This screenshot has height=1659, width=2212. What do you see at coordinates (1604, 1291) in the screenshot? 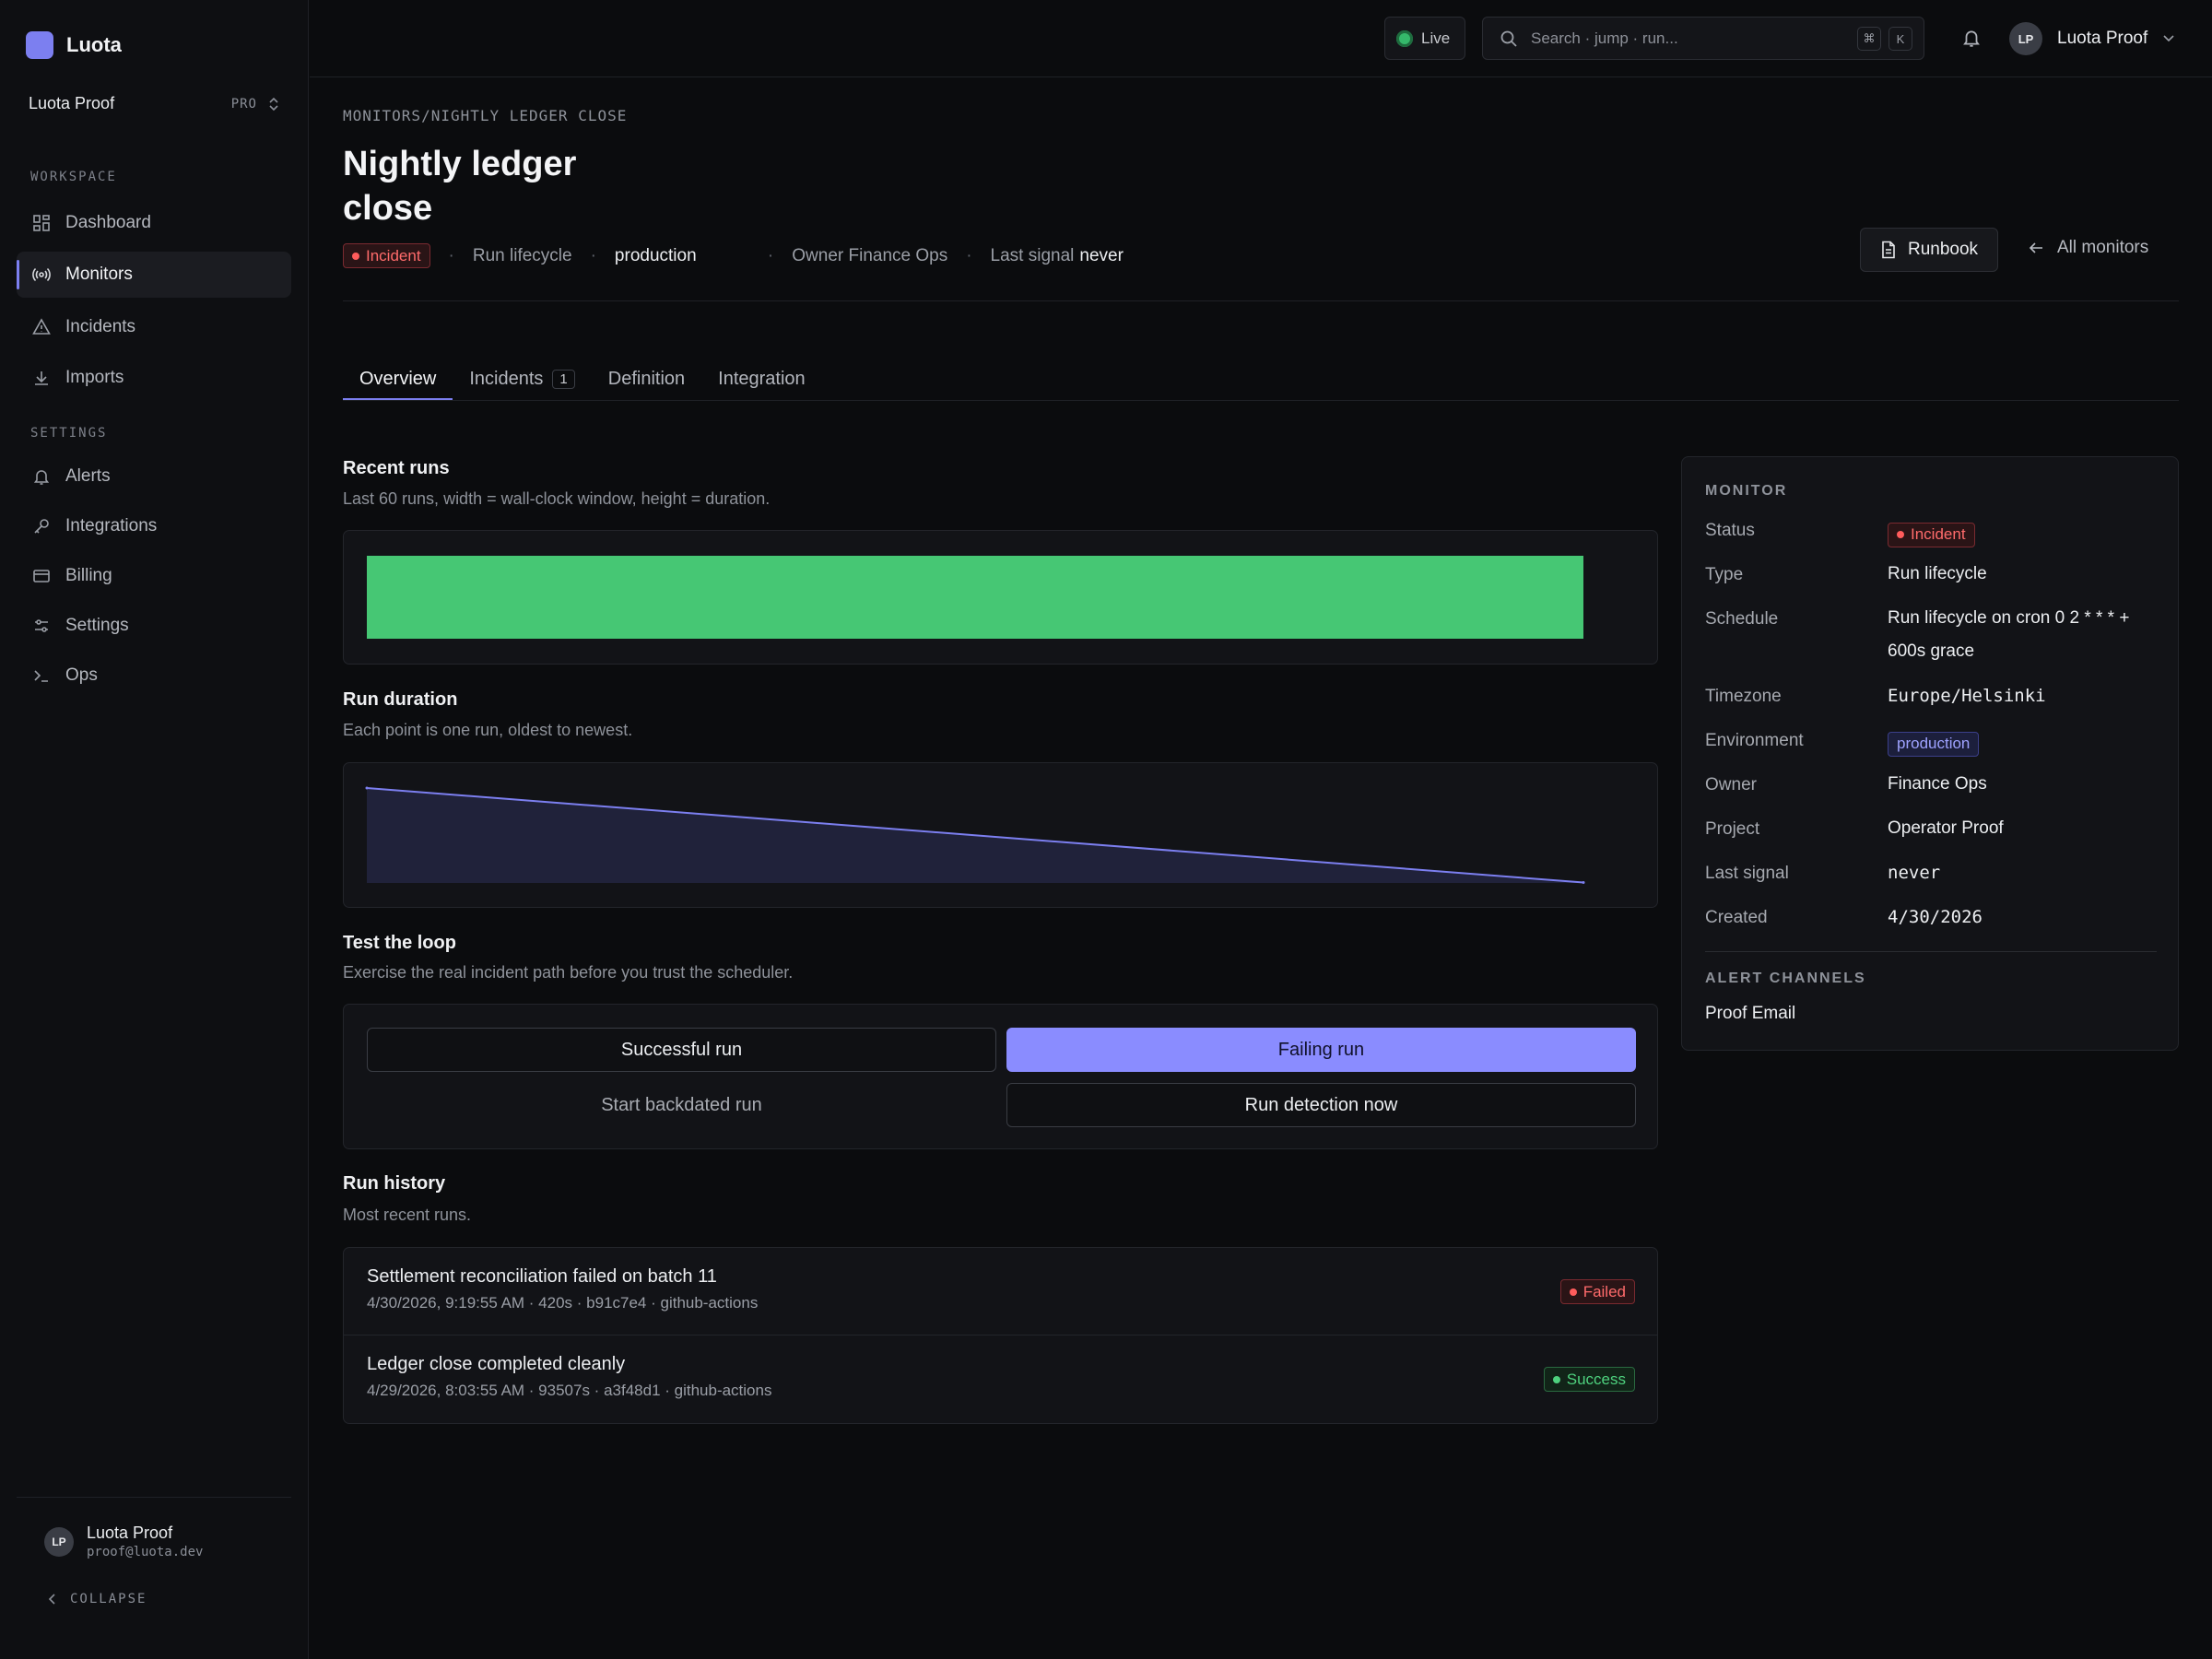
I see `run-status-label: Failed` at bounding box center [1604, 1291].